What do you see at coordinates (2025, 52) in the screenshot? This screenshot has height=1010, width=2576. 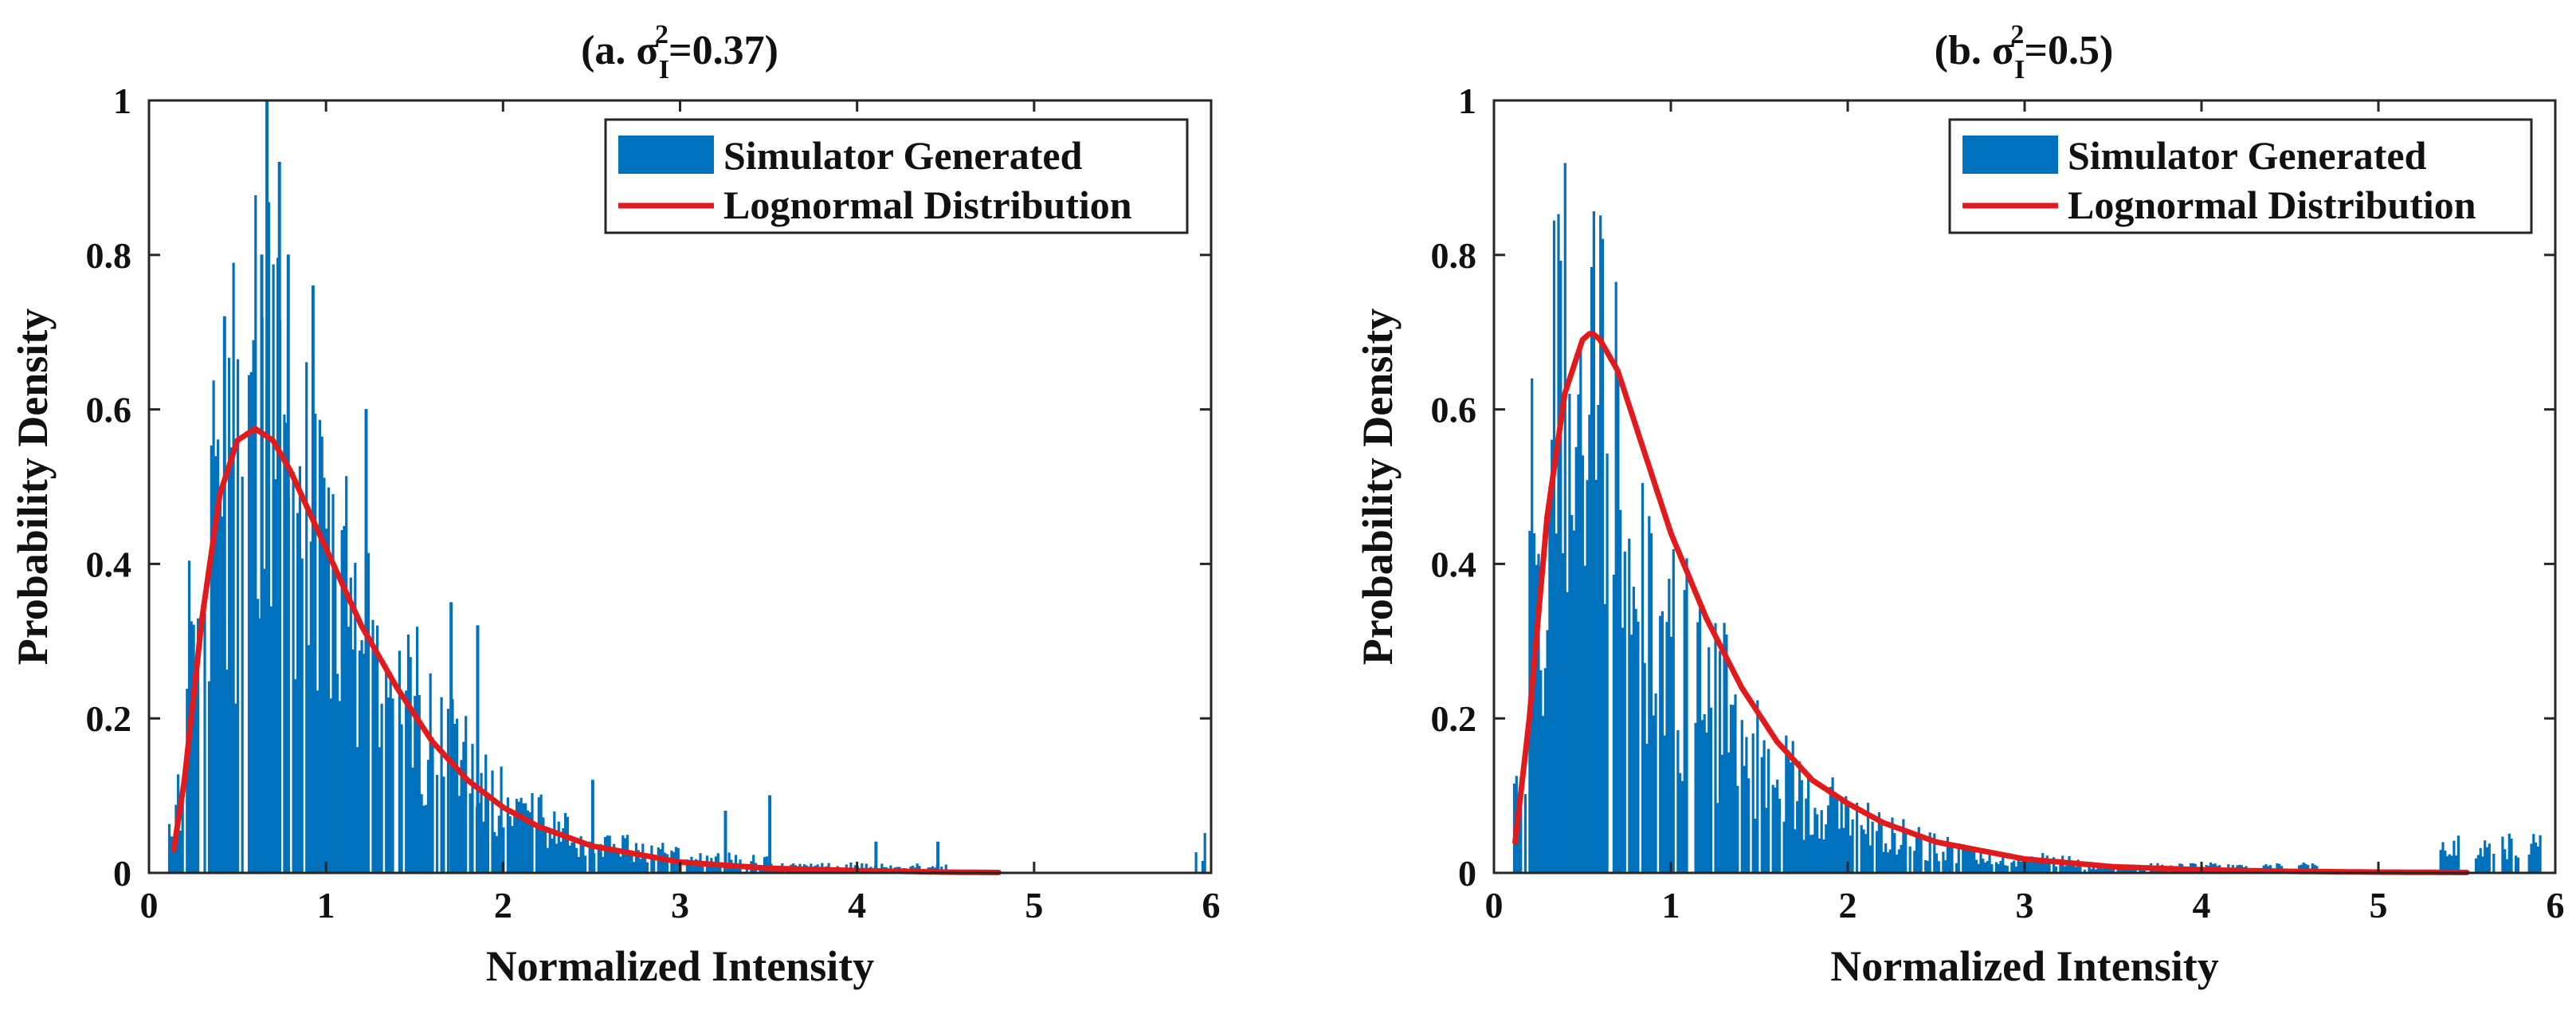 I see `chart-title: (b. σI 2=0.5)` at bounding box center [2025, 52].